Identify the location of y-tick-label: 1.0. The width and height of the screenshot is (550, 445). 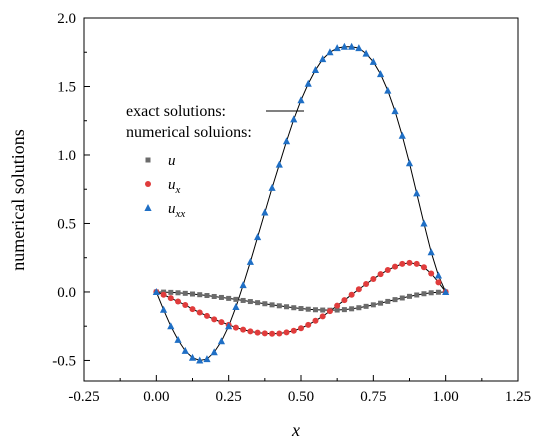
(66, 156).